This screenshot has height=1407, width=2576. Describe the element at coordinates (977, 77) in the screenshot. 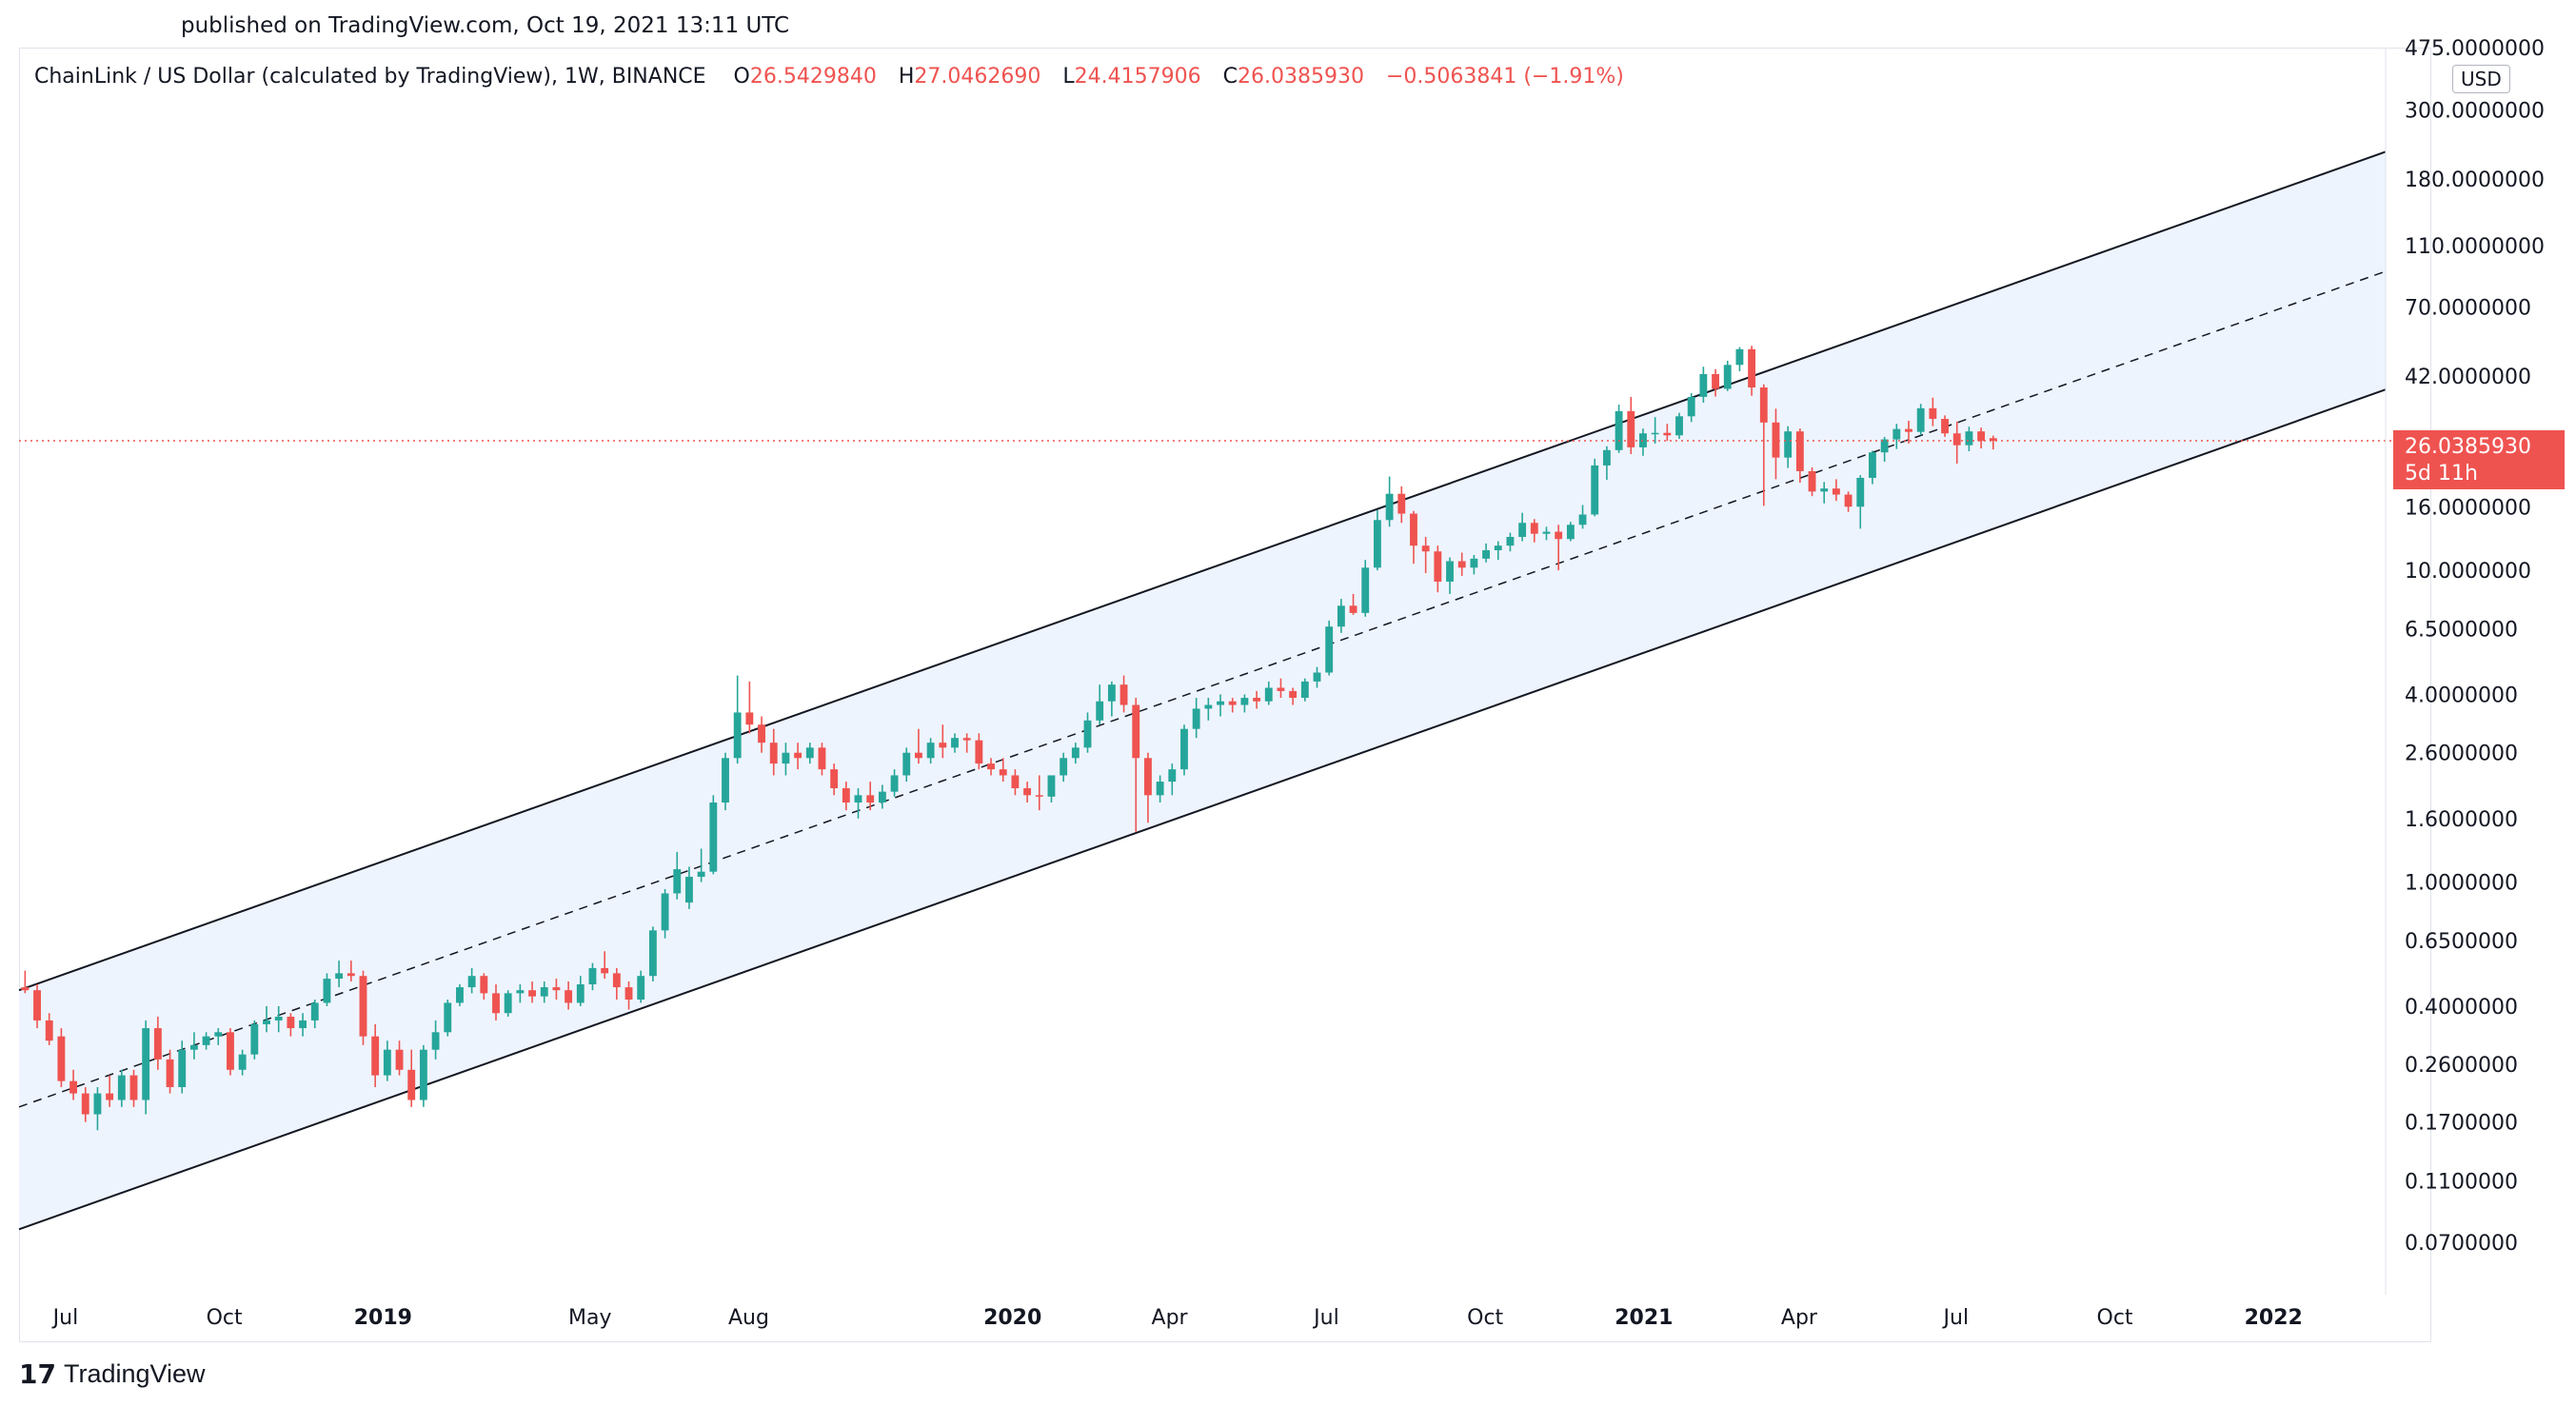

I see `high-value: 27.0462690` at that location.